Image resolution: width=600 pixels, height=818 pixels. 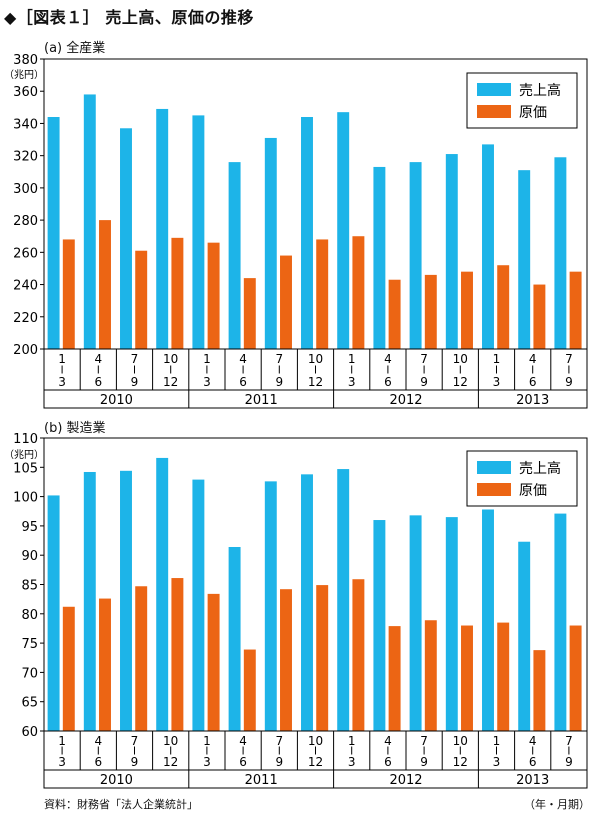 I want to click on year-label: 2011, so click(x=261, y=400).